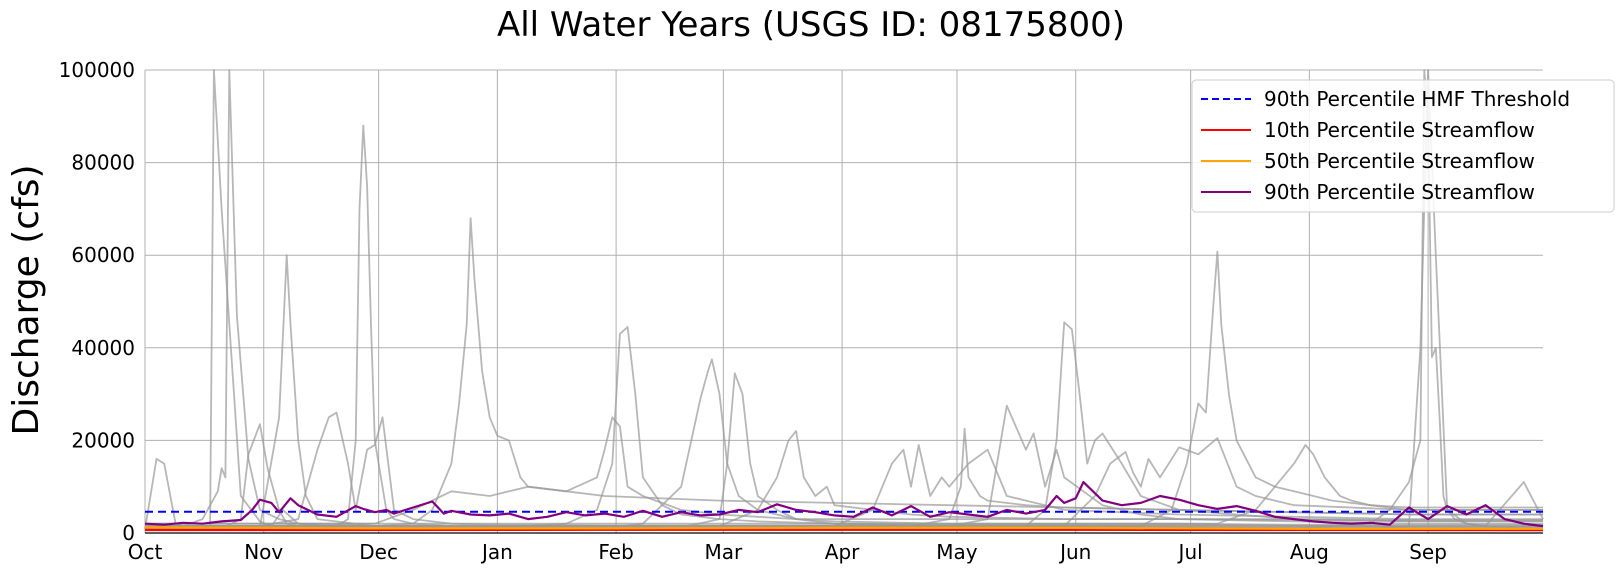 The image size is (1622, 571). I want to click on y-tick-label: 40000, so click(103, 348).